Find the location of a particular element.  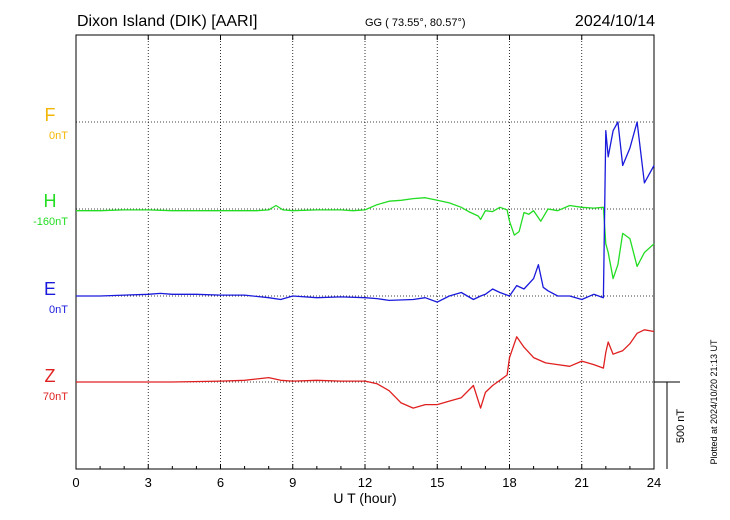

series-name-z: Z is located at coordinates (50, 376).